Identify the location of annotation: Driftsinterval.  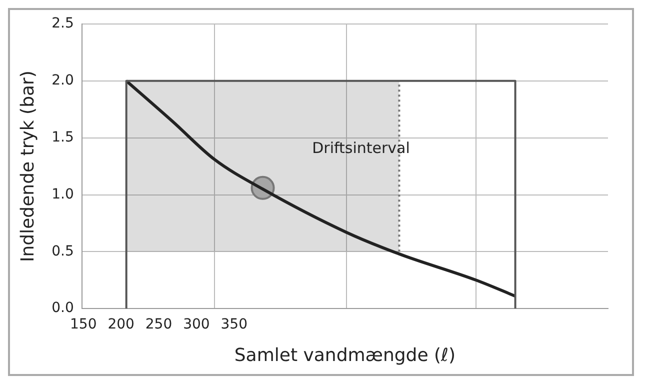
(361, 148).